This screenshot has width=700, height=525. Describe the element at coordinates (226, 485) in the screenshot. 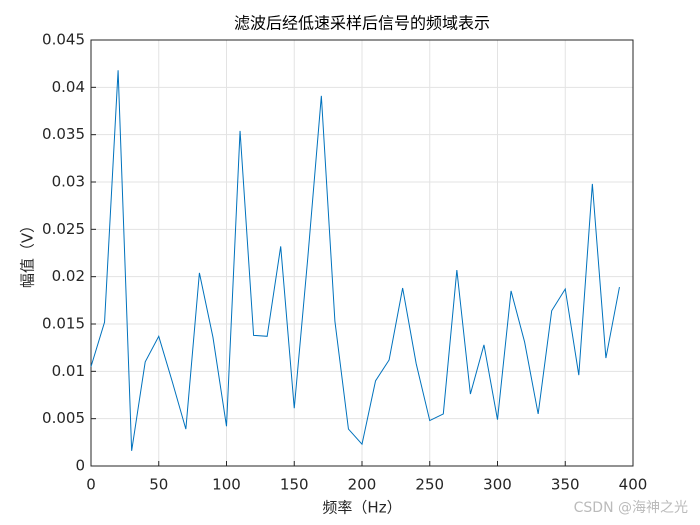

I see `x-tick-label: 100` at that location.